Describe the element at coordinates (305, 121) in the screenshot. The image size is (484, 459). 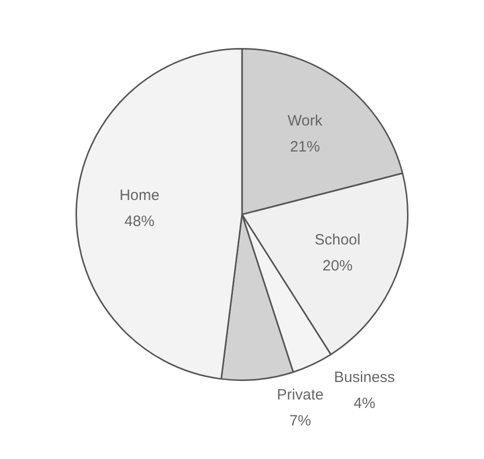
I see `slice-label: Work` at that location.